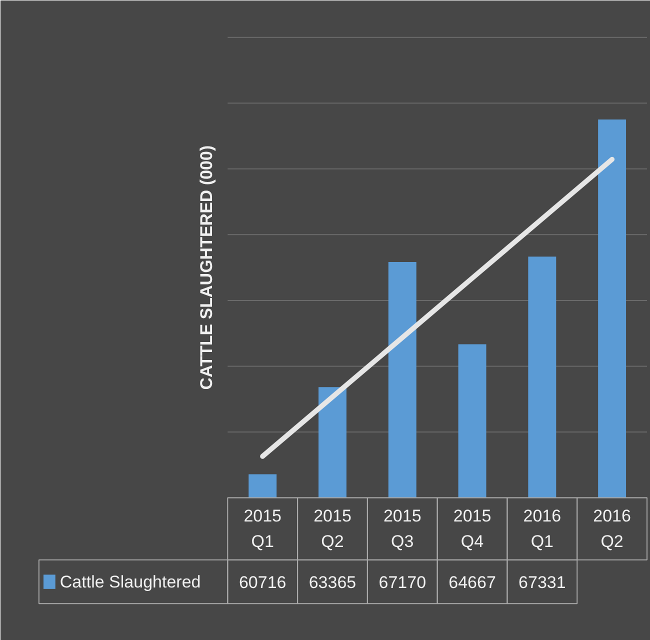 The image size is (650, 640). I want to click on x-tick-label: 2015 Q1, so click(263, 529).